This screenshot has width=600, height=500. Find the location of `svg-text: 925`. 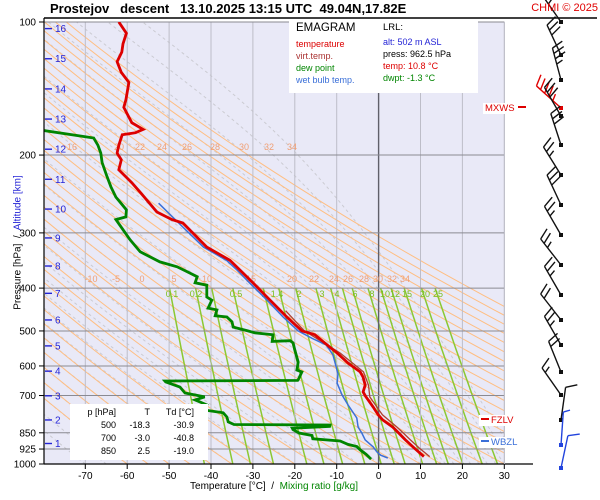

svg-text: 925 is located at coordinates (27, 450).